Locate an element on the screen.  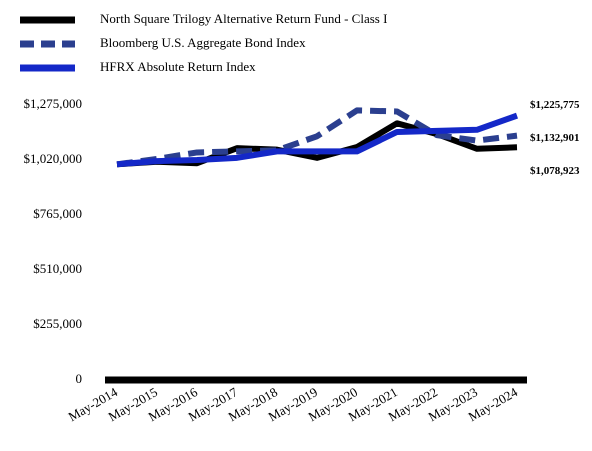
y-tick-label: $1,275,000 is located at coordinates (53, 103).